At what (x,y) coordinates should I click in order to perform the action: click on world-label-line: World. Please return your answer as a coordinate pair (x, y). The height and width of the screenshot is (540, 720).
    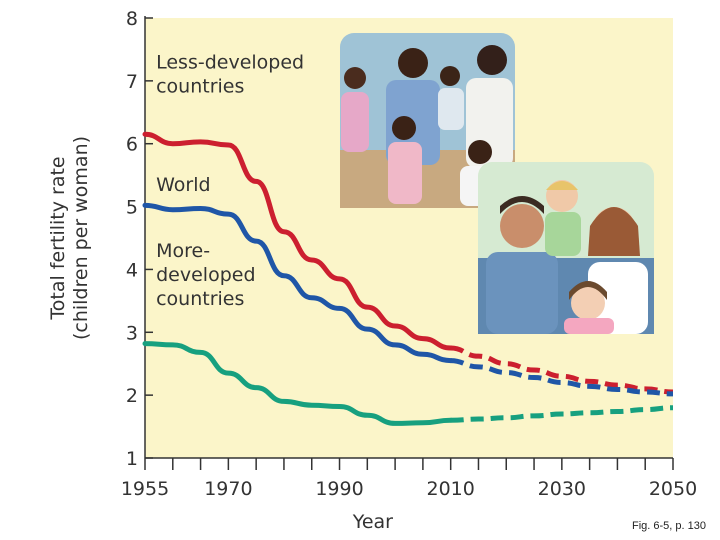
    Looking at the image, I should click on (183, 185).